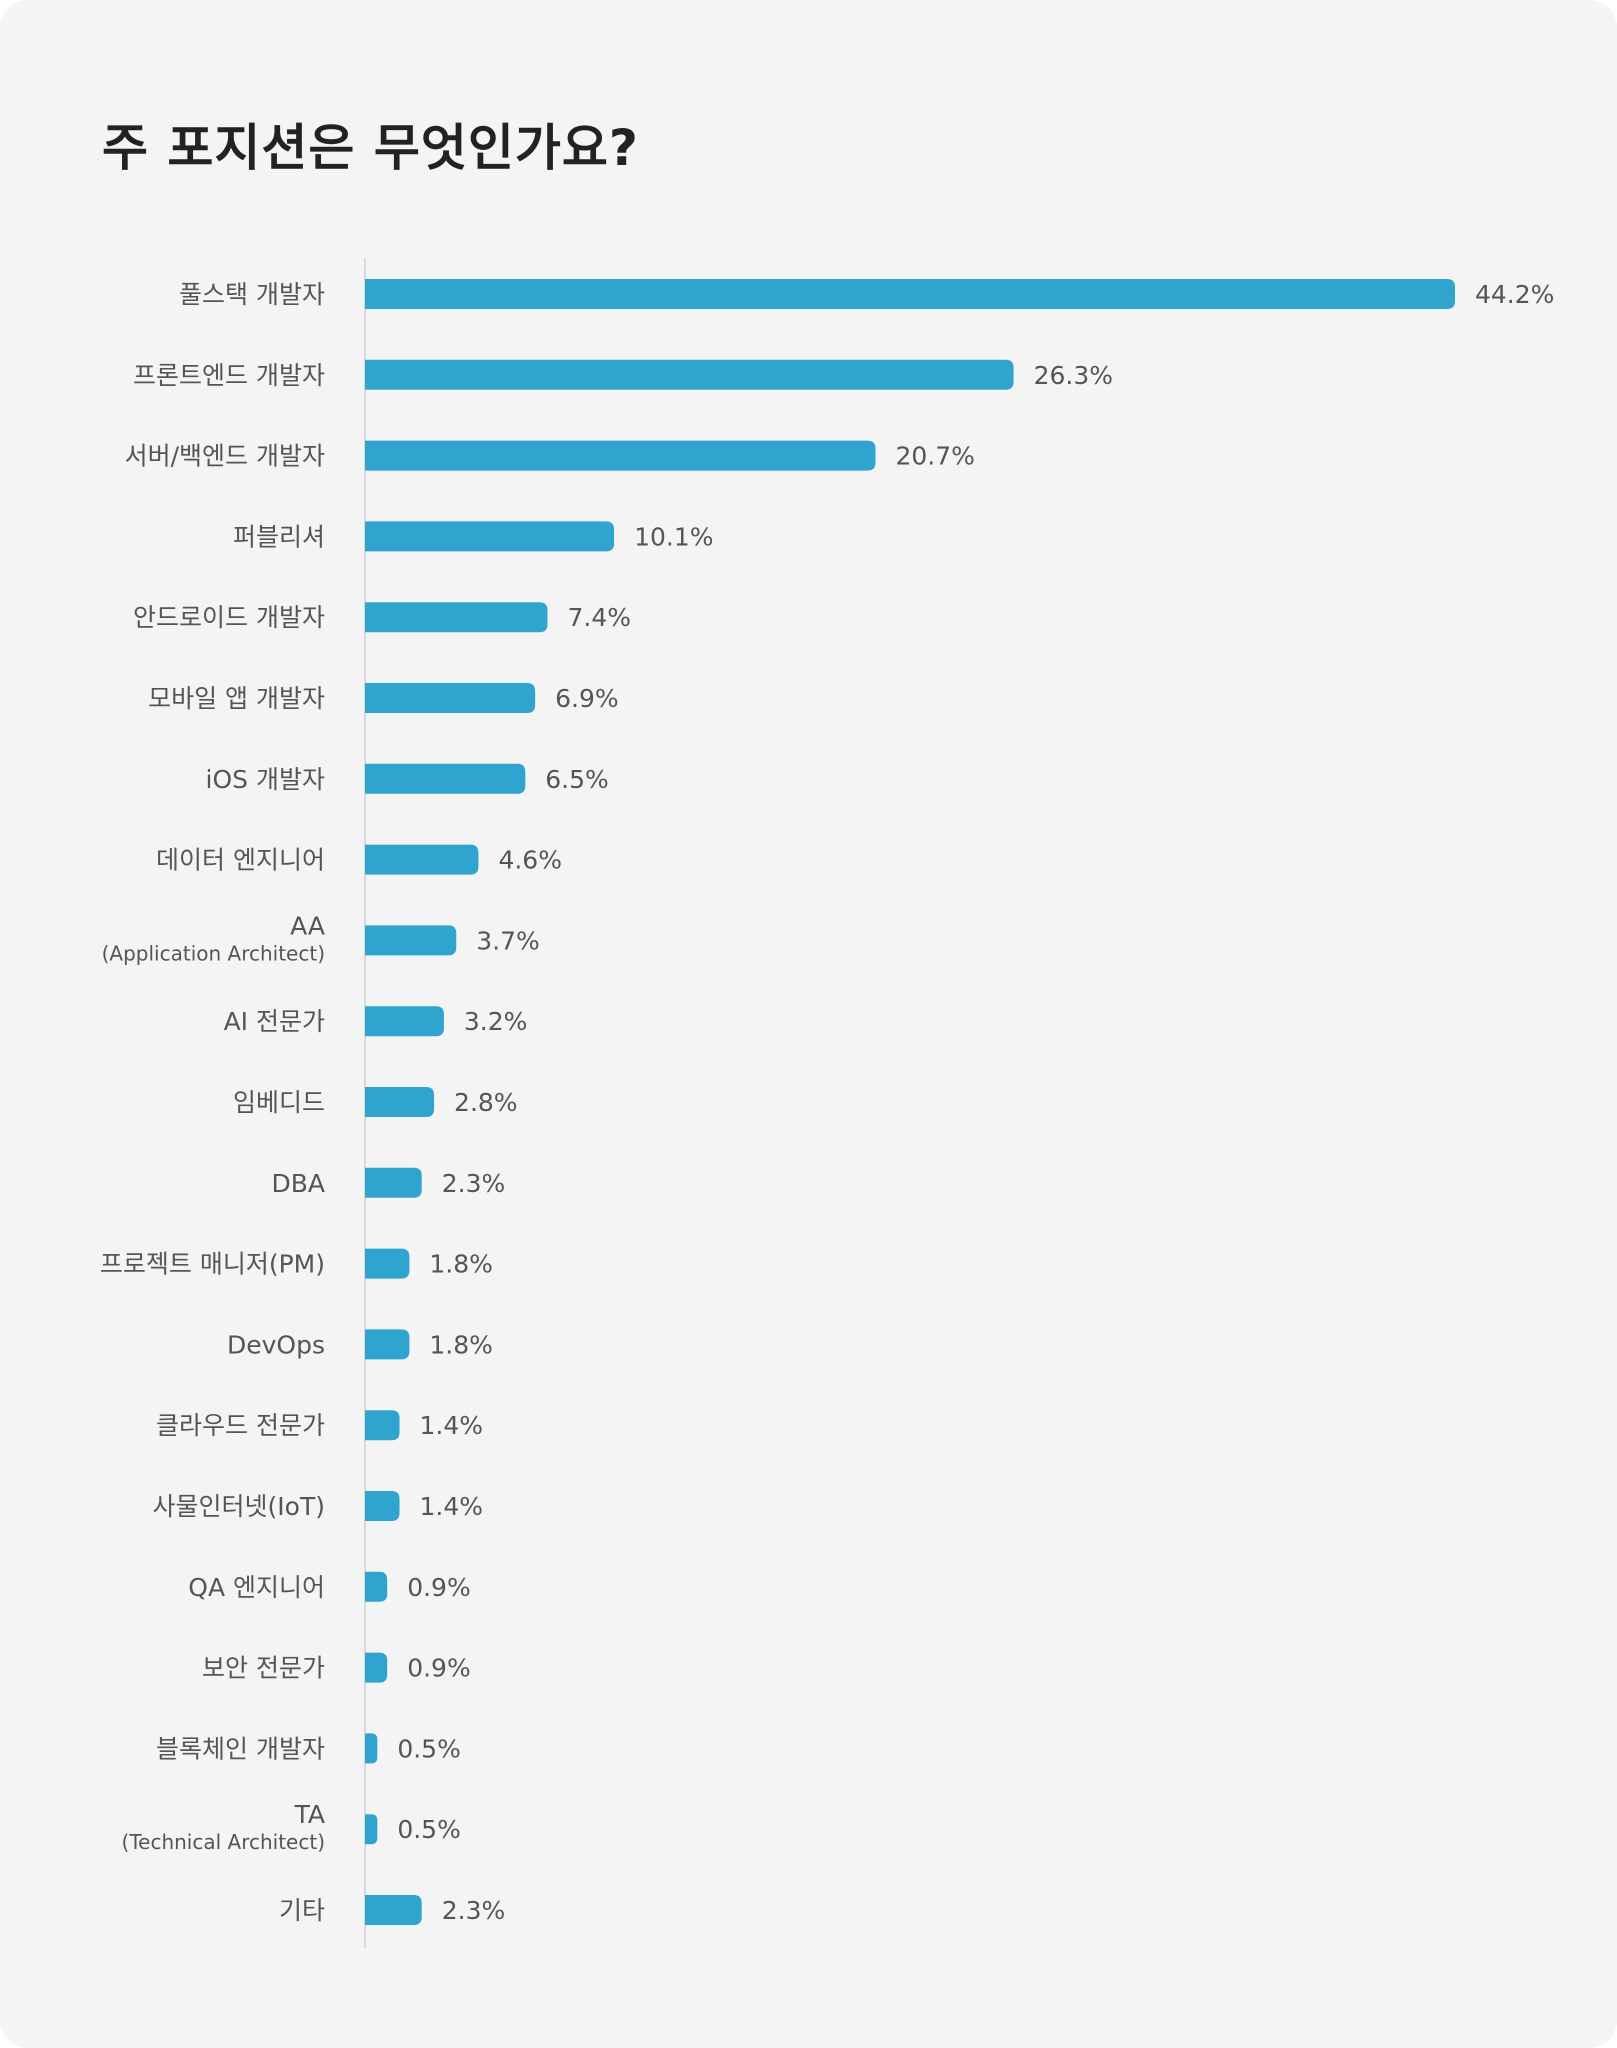 The height and width of the screenshot is (2048, 1617). I want to click on category-label: 보안 전문가, so click(263, 1668).